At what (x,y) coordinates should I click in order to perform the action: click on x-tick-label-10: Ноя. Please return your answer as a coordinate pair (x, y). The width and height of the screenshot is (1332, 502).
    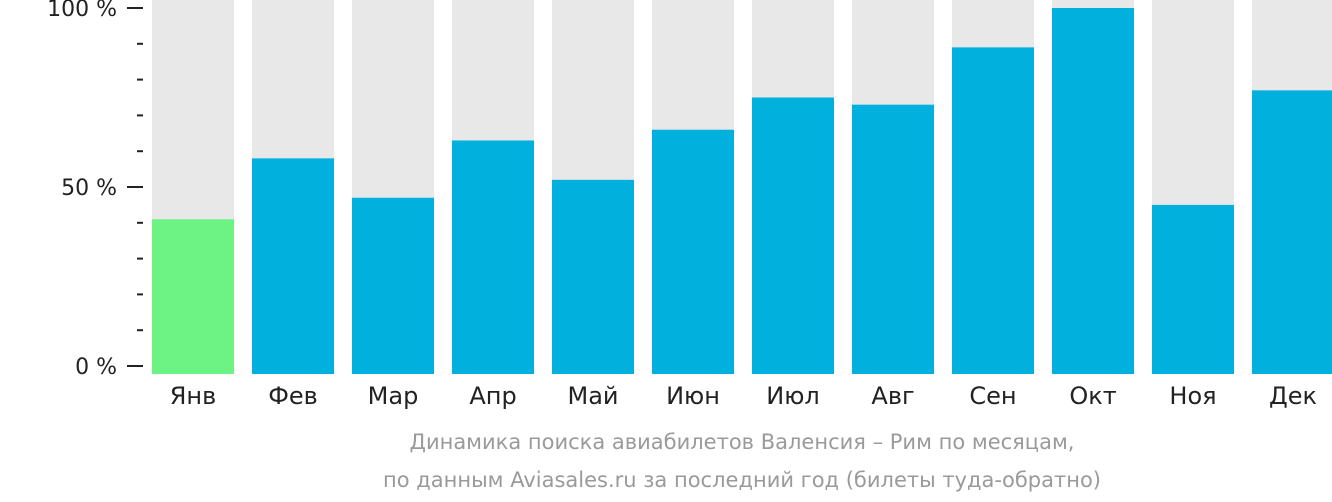
    Looking at the image, I should click on (1192, 396).